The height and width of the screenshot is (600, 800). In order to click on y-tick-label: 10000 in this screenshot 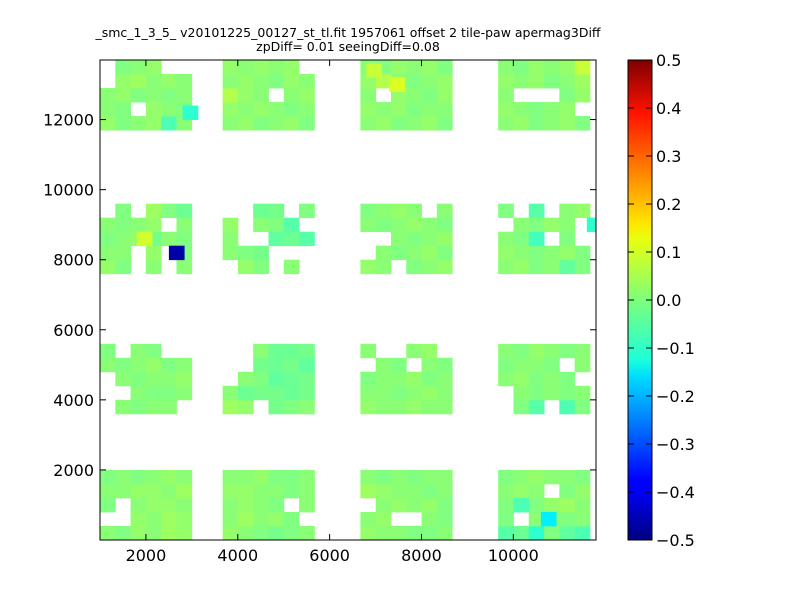, I will do `click(68, 190)`.